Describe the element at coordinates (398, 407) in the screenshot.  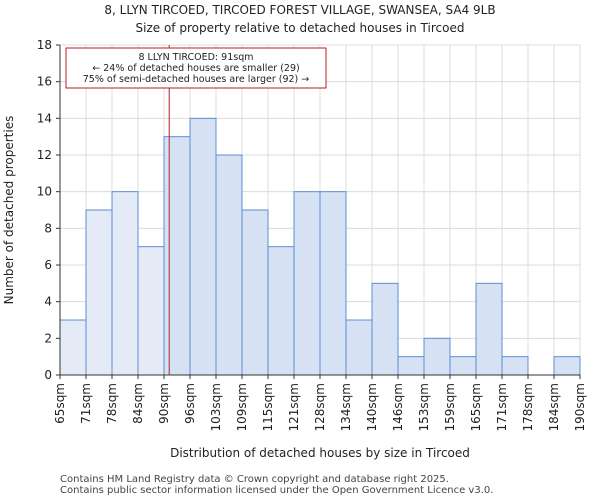
I see `x-tick-label: 146sqm` at that location.